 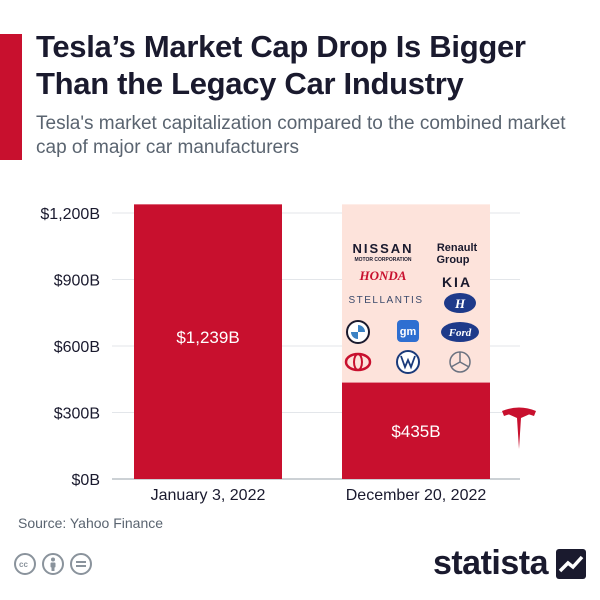 I want to click on by-icon, so click(x=53, y=564).